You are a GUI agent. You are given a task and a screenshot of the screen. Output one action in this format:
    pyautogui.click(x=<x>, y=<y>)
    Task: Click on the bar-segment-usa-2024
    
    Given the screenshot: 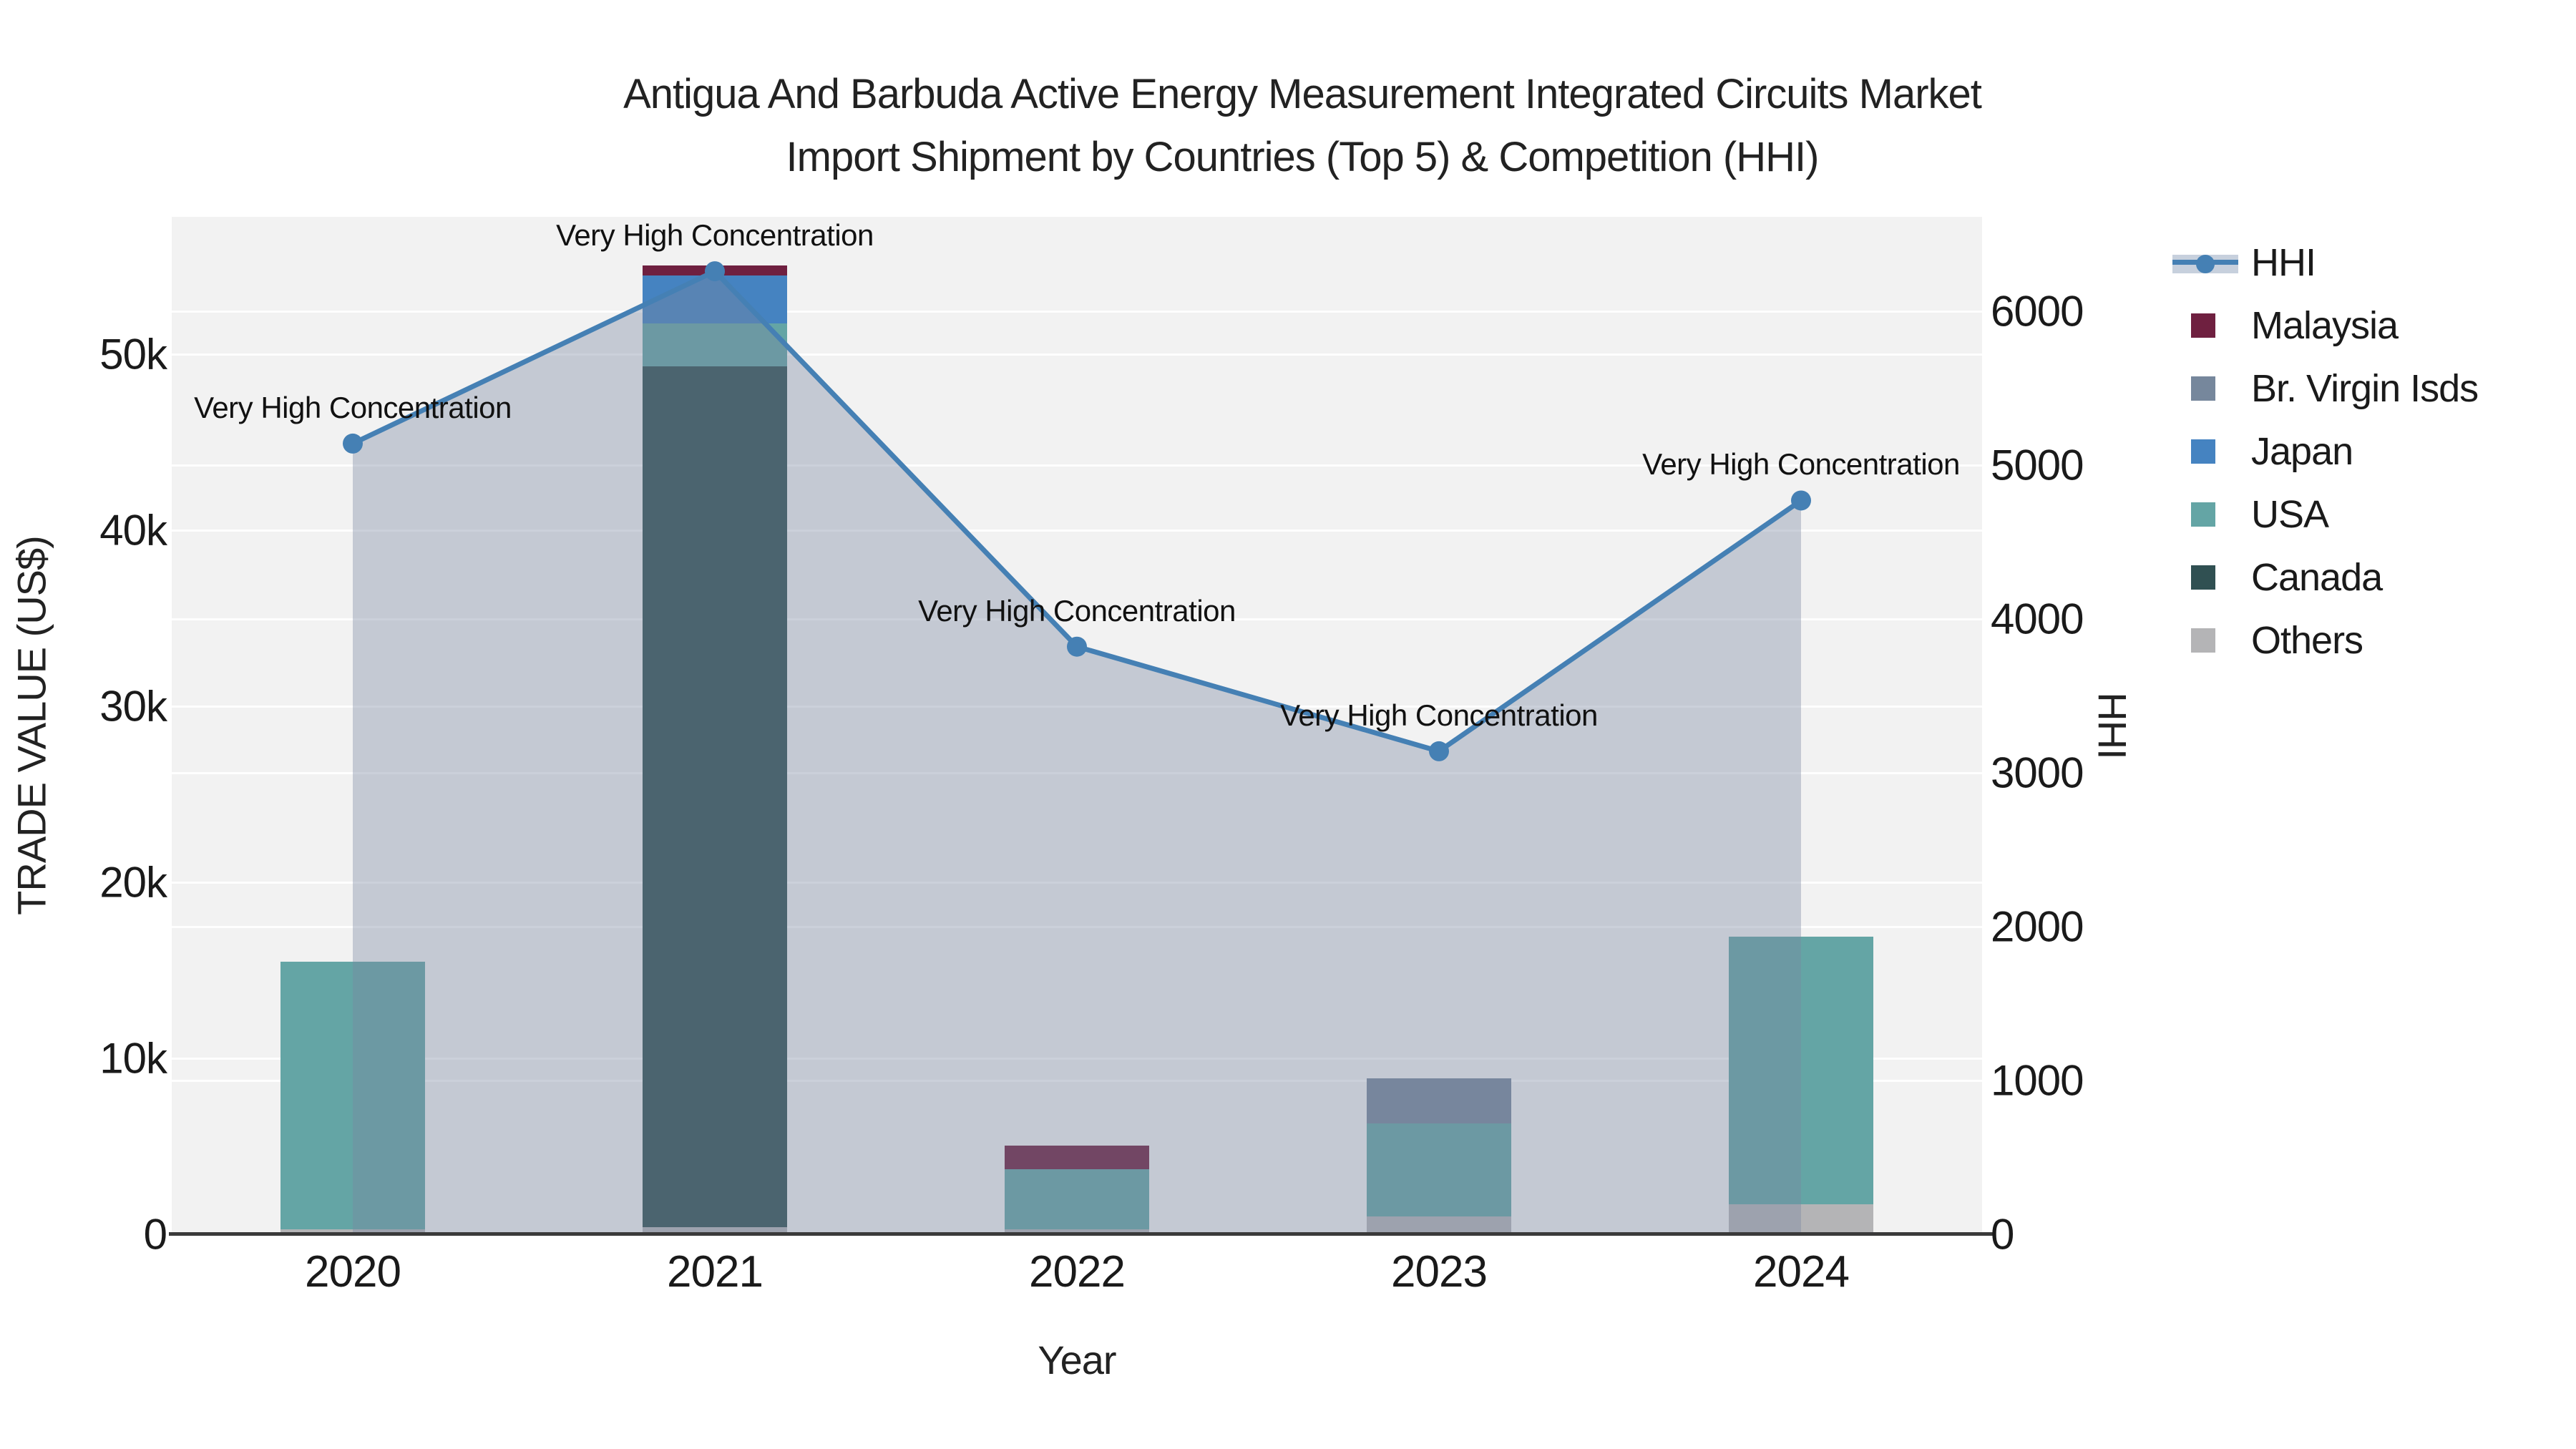 What is the action you would take?
    pyautogui.click(x=1801, y=1071)
    